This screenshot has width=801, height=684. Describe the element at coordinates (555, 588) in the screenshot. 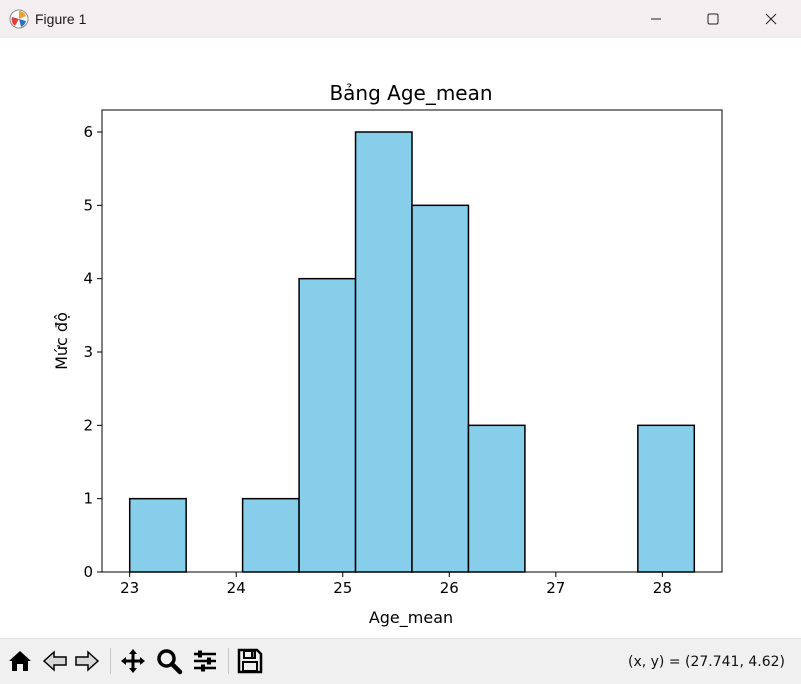

I see `x-tick-label: 27` at that location.